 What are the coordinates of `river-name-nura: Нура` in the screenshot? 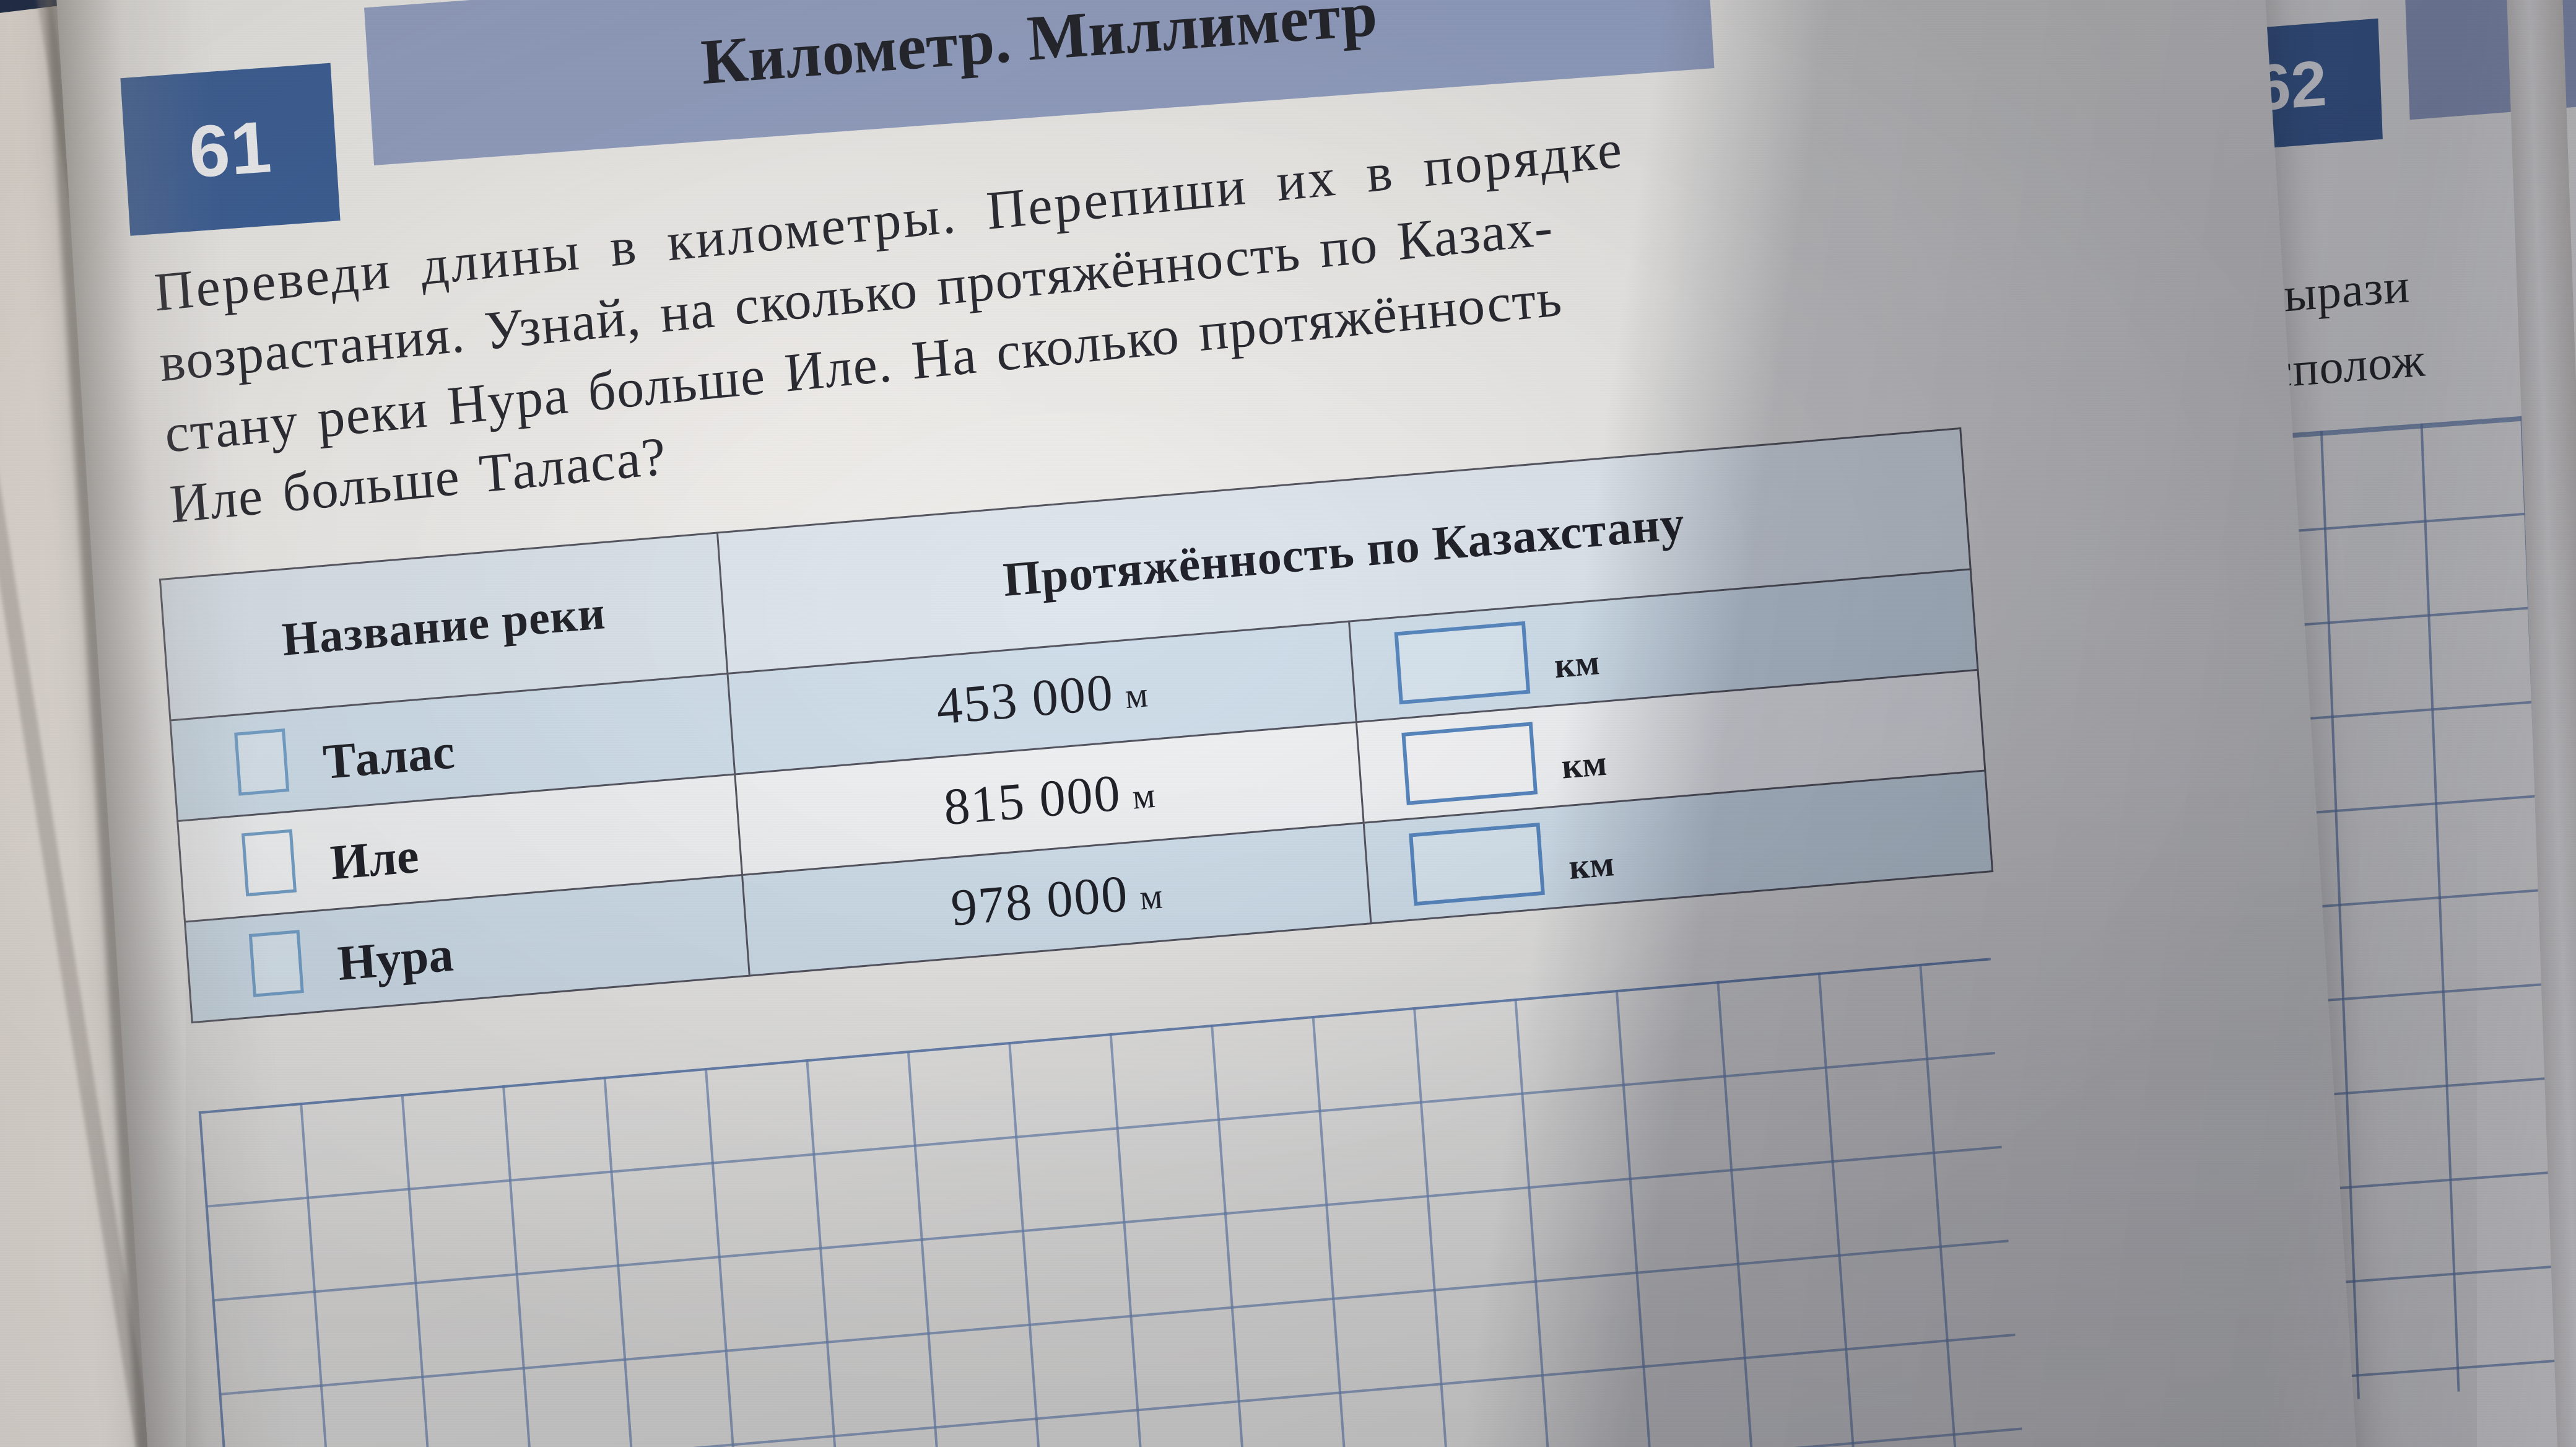 It's located at (395, 959).